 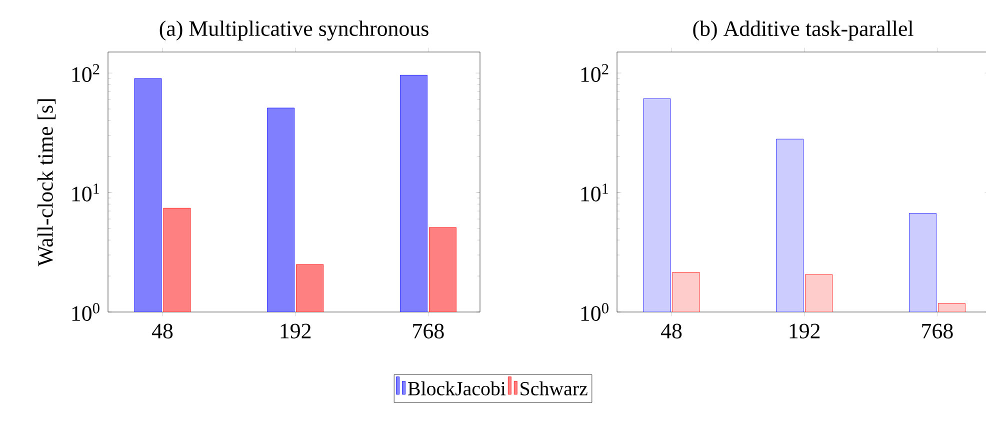 What do you see at coordinates (554, 388) in the screenshot?
I see `legend-label: Schwarz` at bounding box center [554, 388].